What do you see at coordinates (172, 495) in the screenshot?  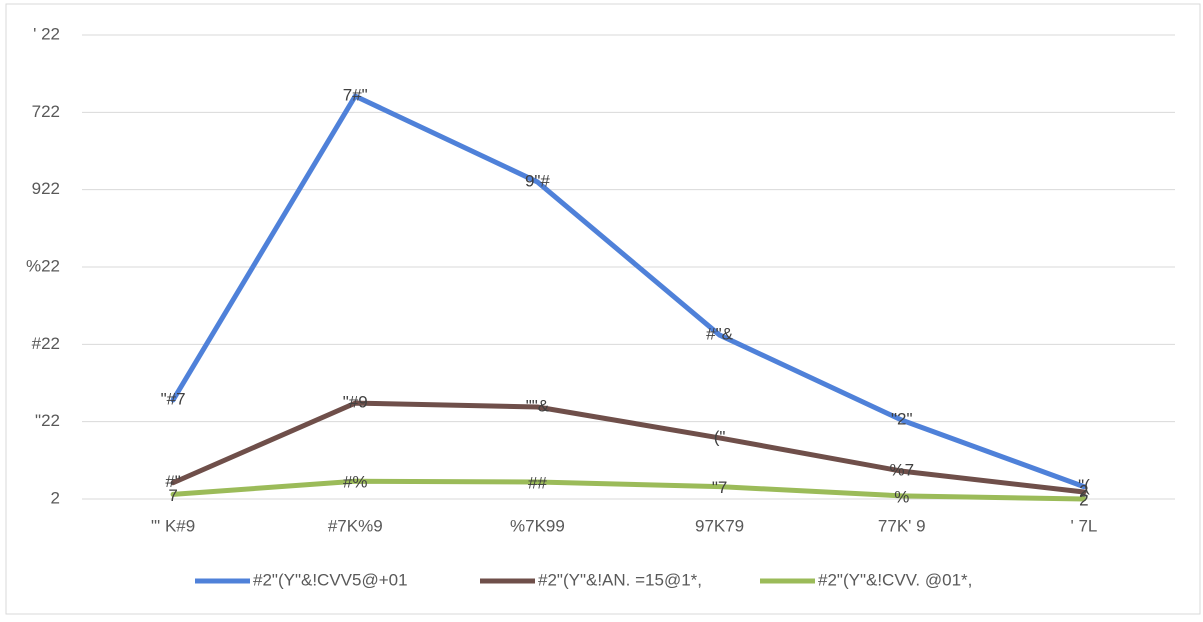 I see `data-label: 7` at bounding box center [172, 495].